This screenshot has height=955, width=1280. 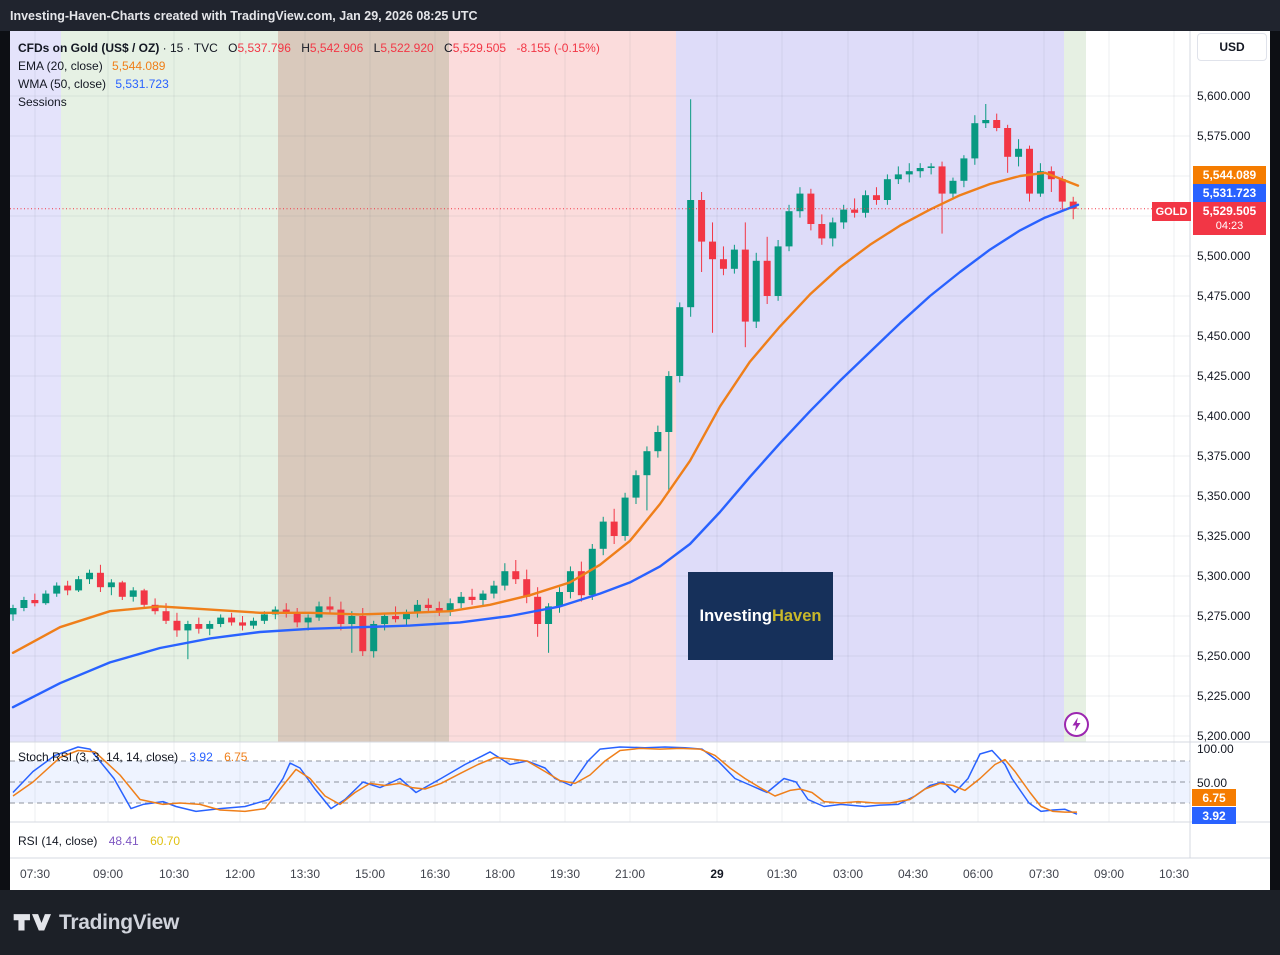 I want to click on time-axis-label: 19:30, so click(x=565, y=874).